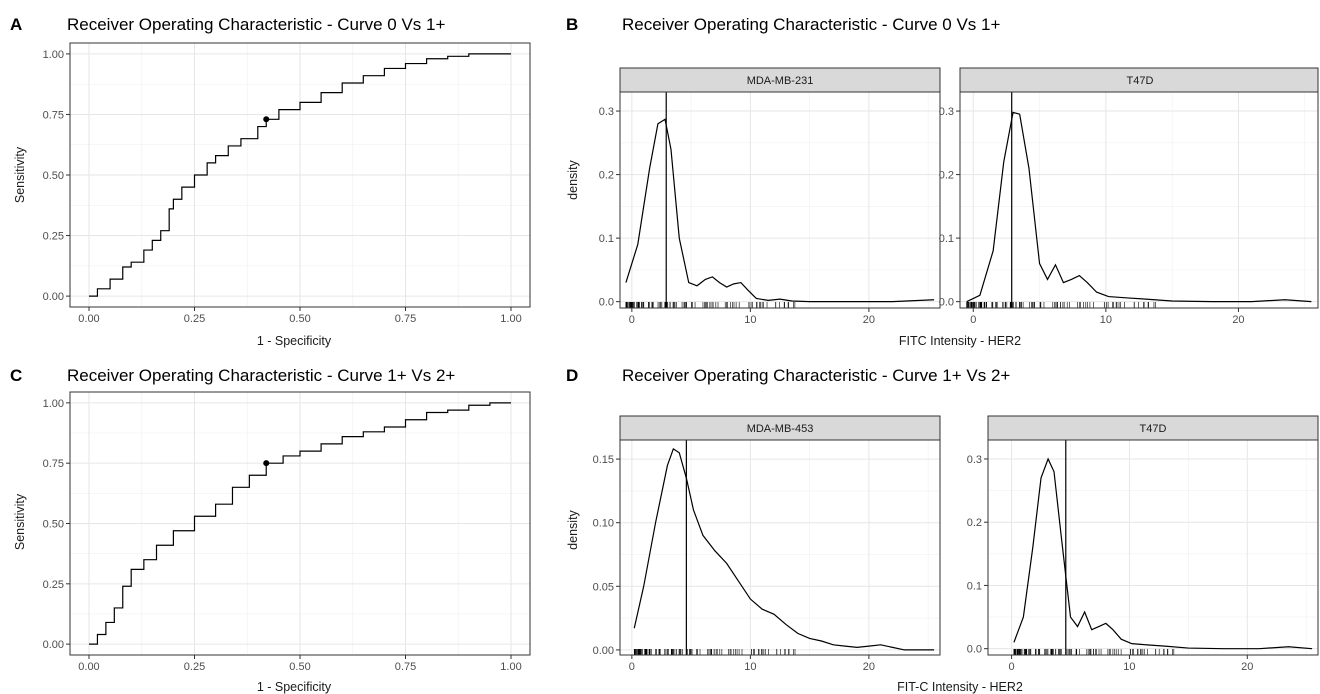 This screenshot has height=694, width=1320. What do you see at coordinates (510, 667) in the screenshot?
I see `panel-c-x-tick-label: 1.00` at bounding box center [510, 667].